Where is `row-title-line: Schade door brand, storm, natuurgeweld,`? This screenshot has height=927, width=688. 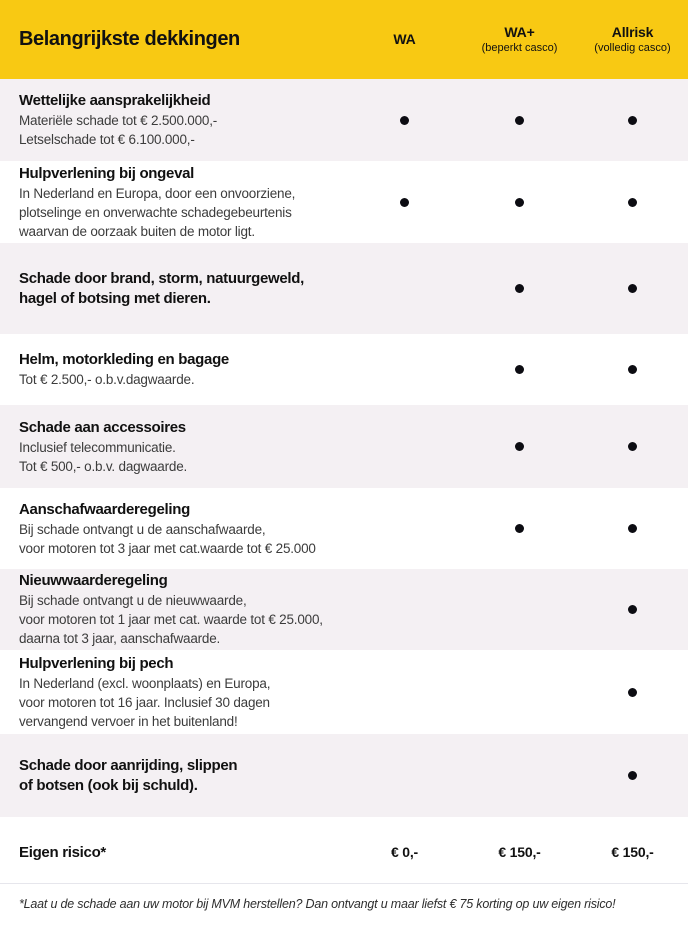
row-title-line: Schade door brand, storm, natuurgeweld, is located at coordinates (162, 278).